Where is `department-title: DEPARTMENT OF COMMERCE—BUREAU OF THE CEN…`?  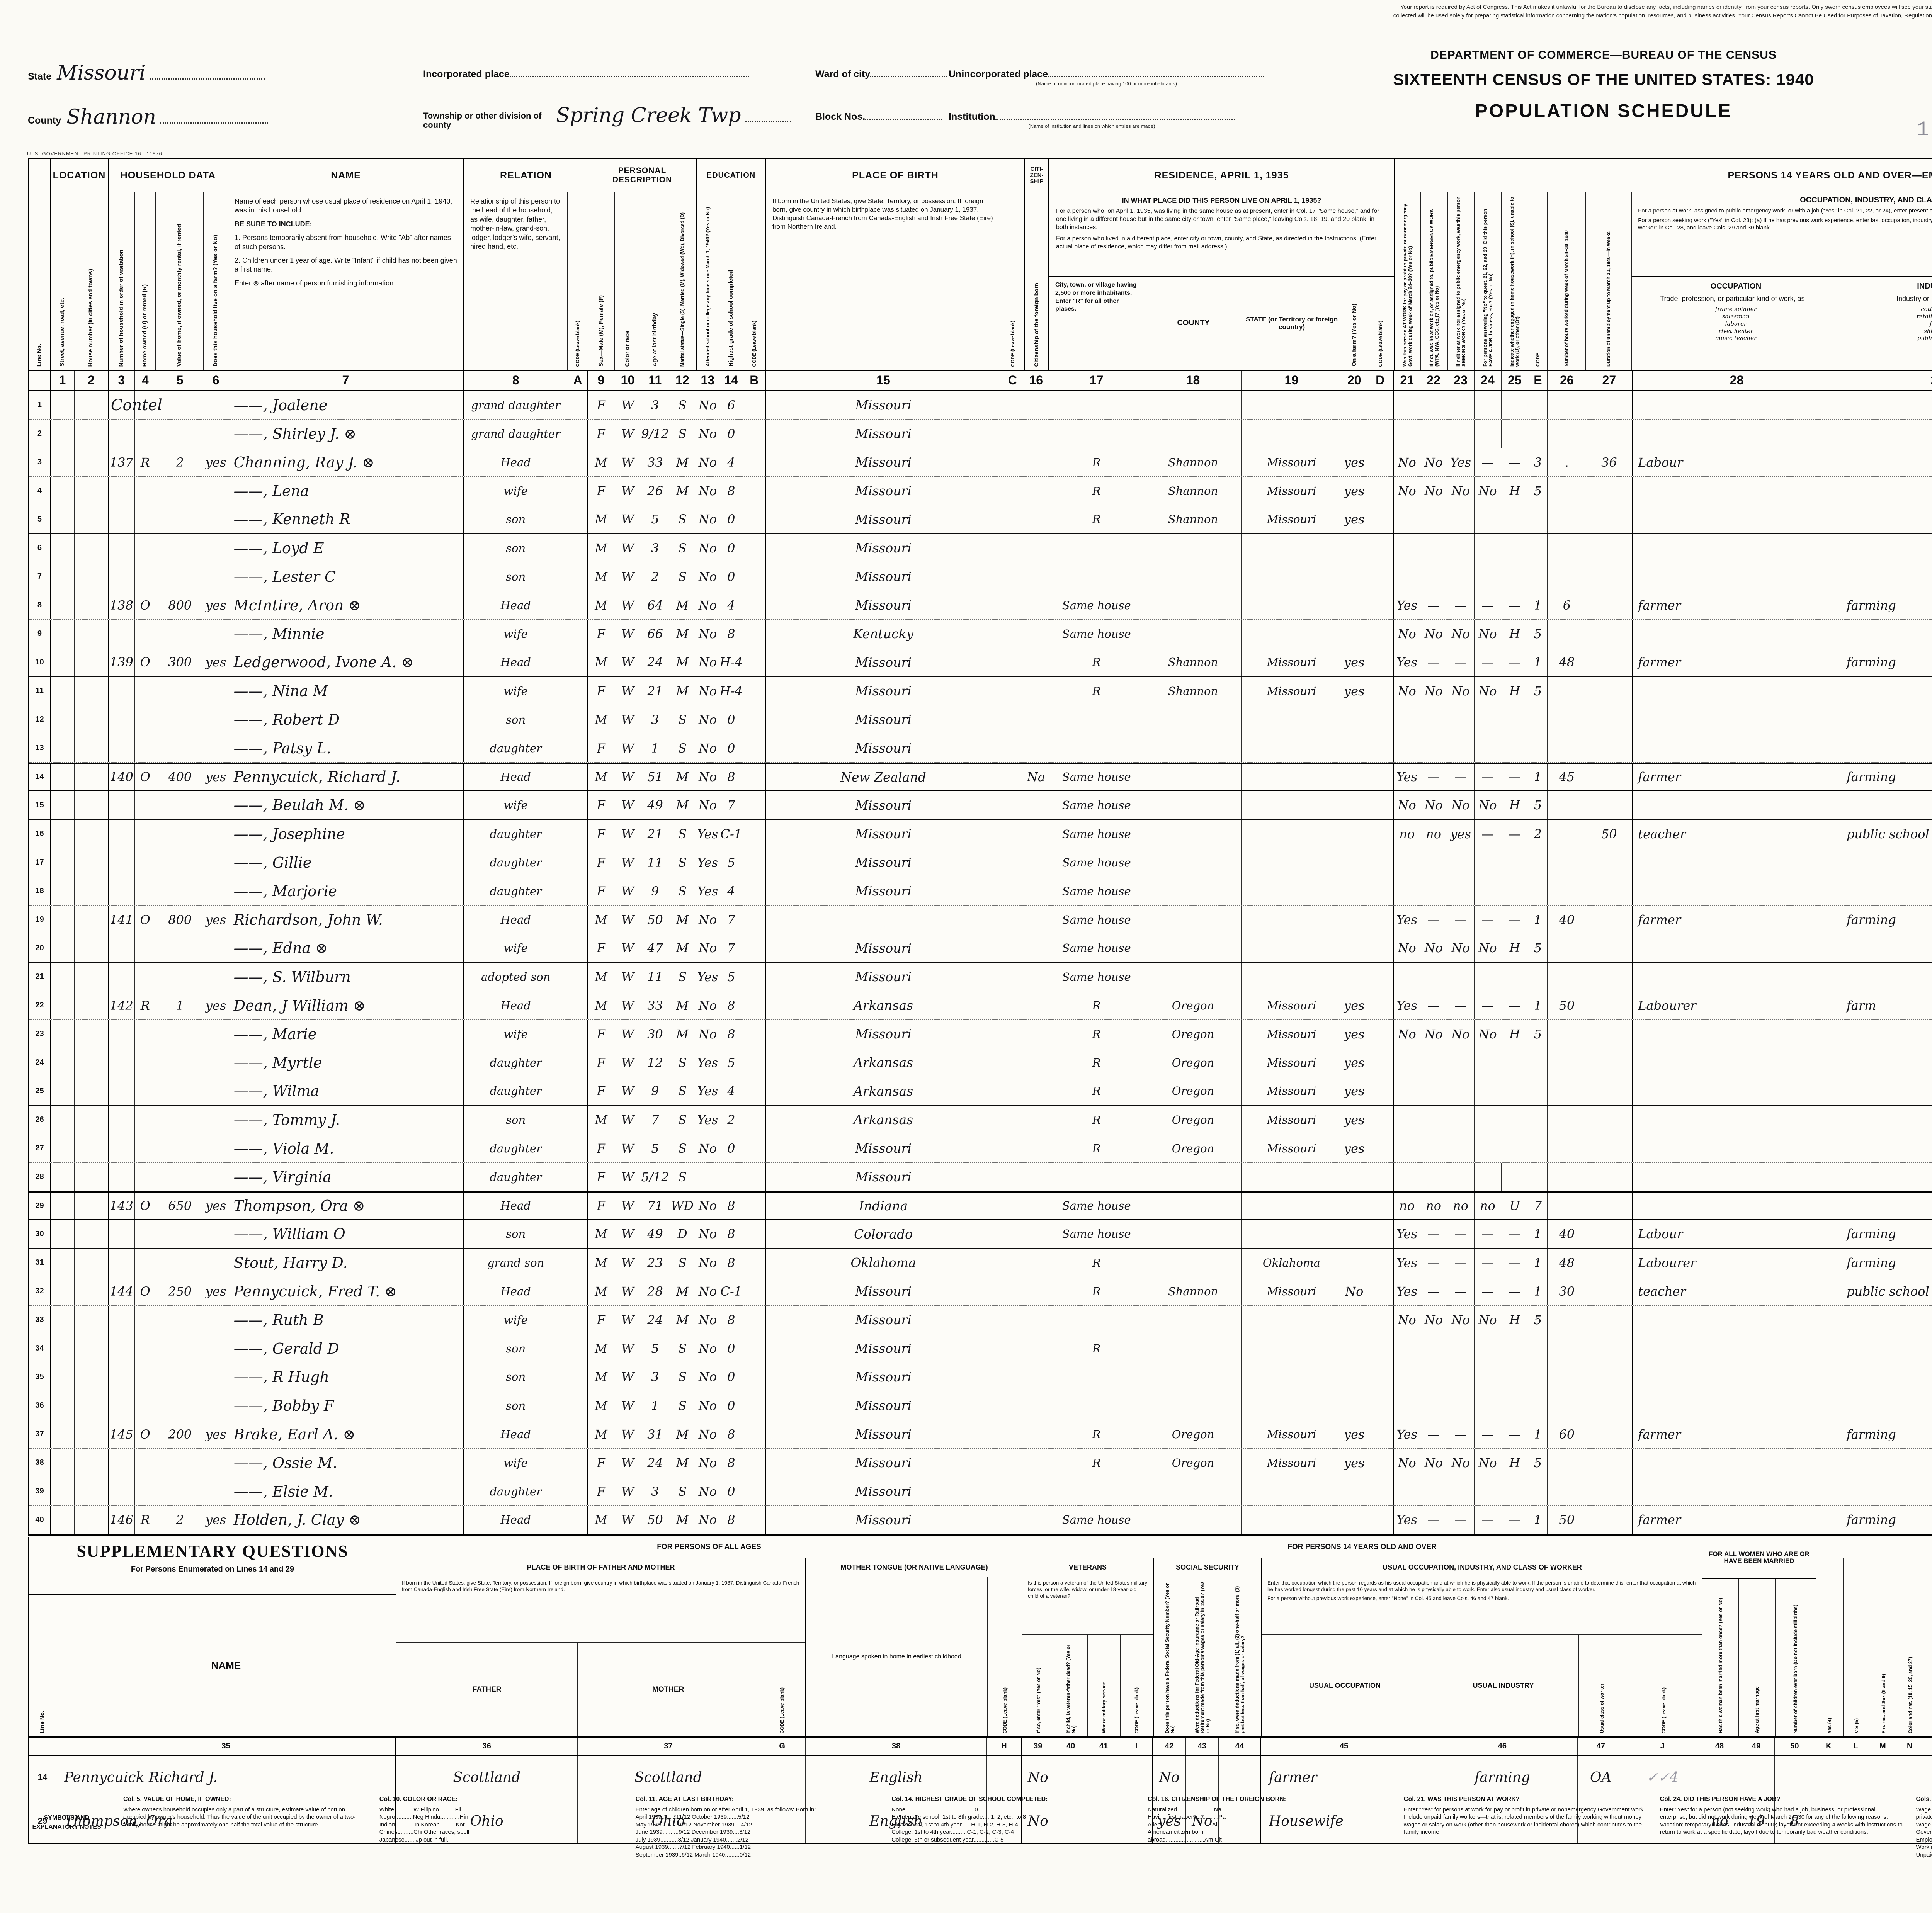
department-title: DEPARTMENT OF COMMERCE—BUREAU OF THE CEN… is located at coordinates (1603, 55).